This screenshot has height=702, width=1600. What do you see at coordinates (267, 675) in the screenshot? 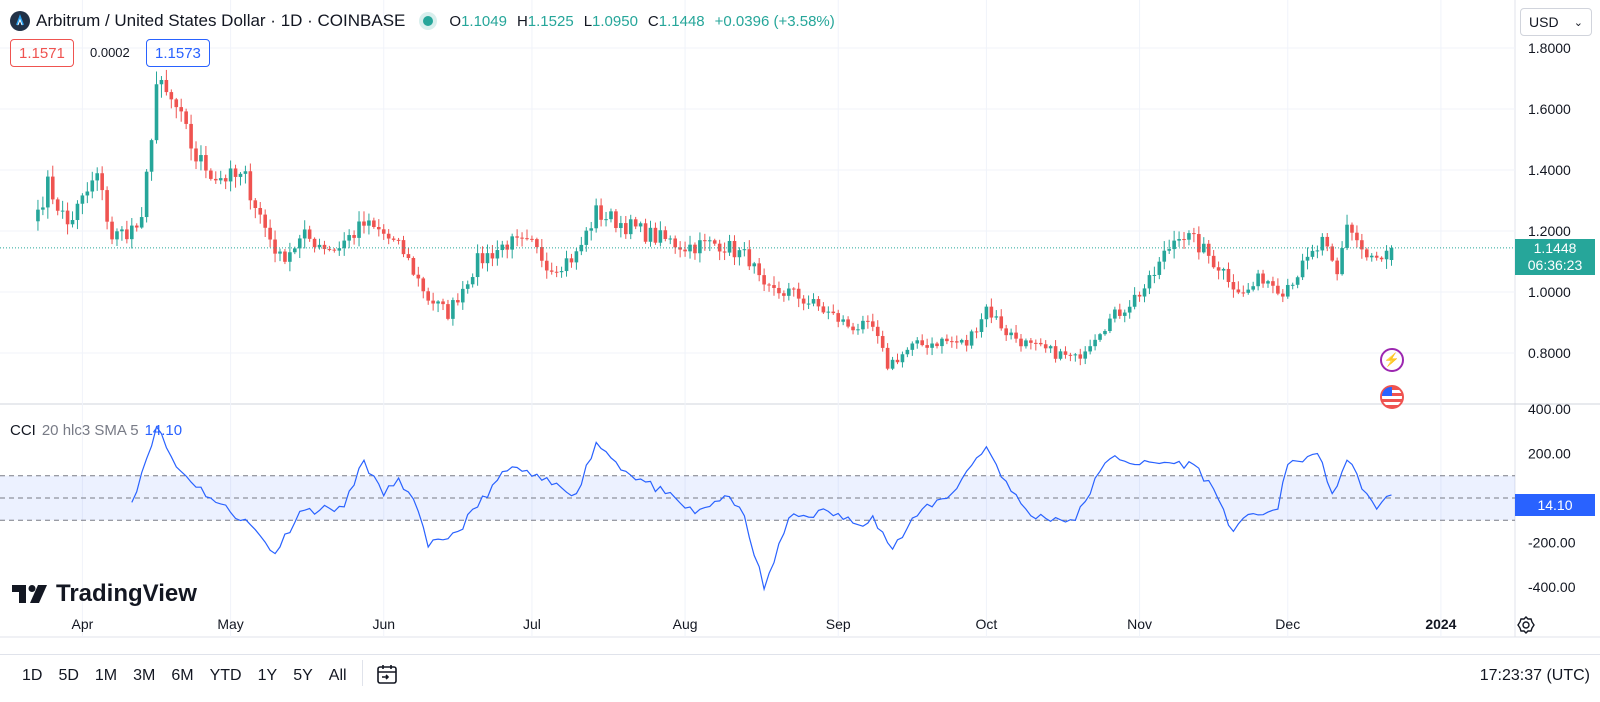
I see `range-1y: 1Y` at bounding box center [267, 675].